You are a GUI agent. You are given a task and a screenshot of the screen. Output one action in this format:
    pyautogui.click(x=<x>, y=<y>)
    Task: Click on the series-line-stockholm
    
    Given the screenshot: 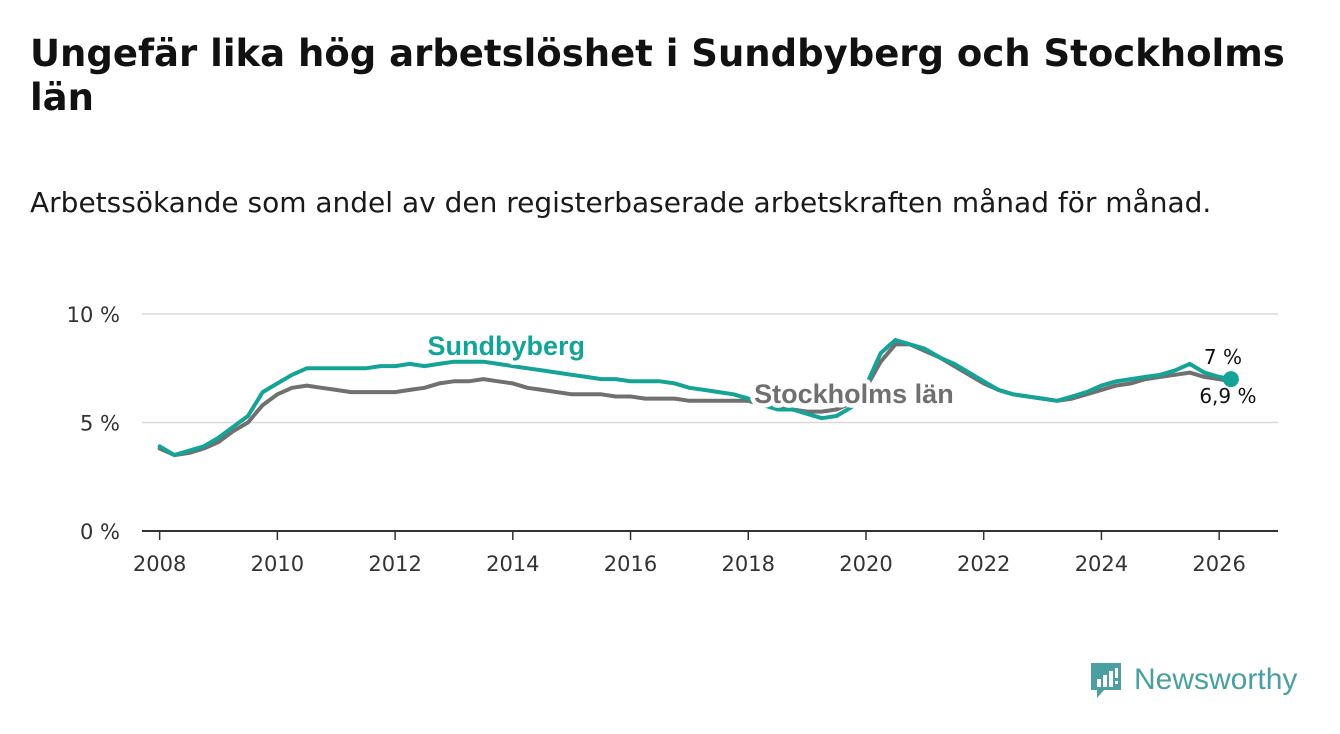 What is the action you would take?
    pyautogui.click(x=695, y=400)
    